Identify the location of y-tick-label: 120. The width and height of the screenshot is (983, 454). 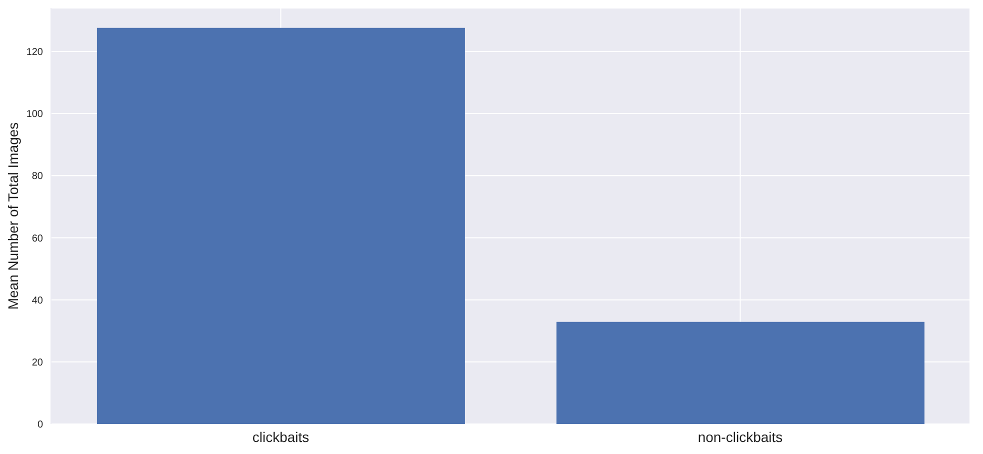
(35, 52).